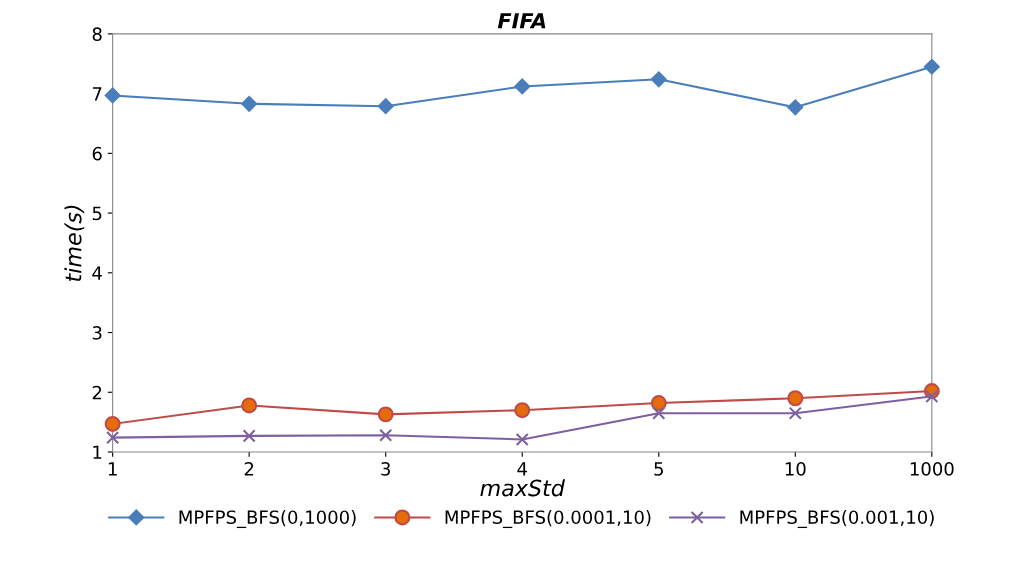  I want to click on x-tick-label: 3, so click(385, 469).